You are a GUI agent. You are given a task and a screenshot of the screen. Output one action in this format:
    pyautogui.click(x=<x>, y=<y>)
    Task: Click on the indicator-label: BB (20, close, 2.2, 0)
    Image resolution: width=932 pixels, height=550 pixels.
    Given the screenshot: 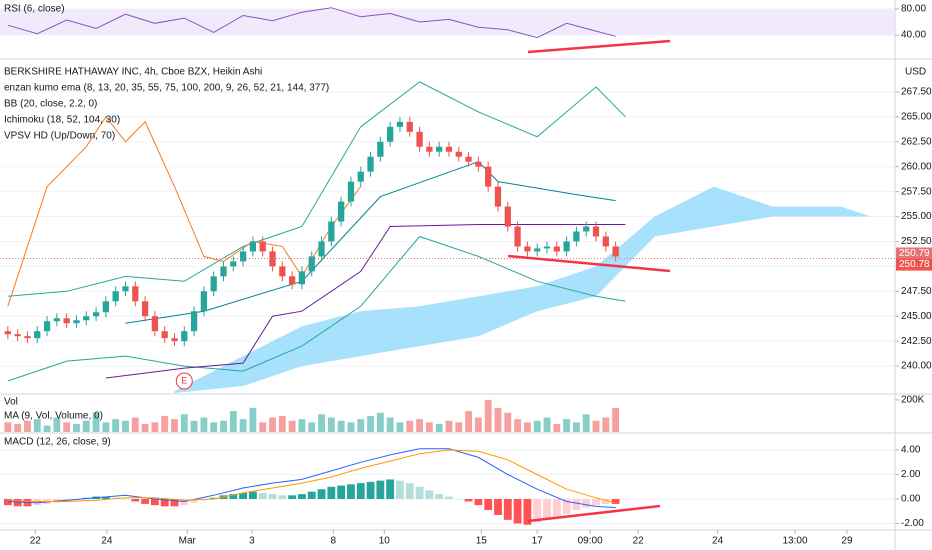 What is the action you would take?
    pyautogui.click(x=50, y=104)
    